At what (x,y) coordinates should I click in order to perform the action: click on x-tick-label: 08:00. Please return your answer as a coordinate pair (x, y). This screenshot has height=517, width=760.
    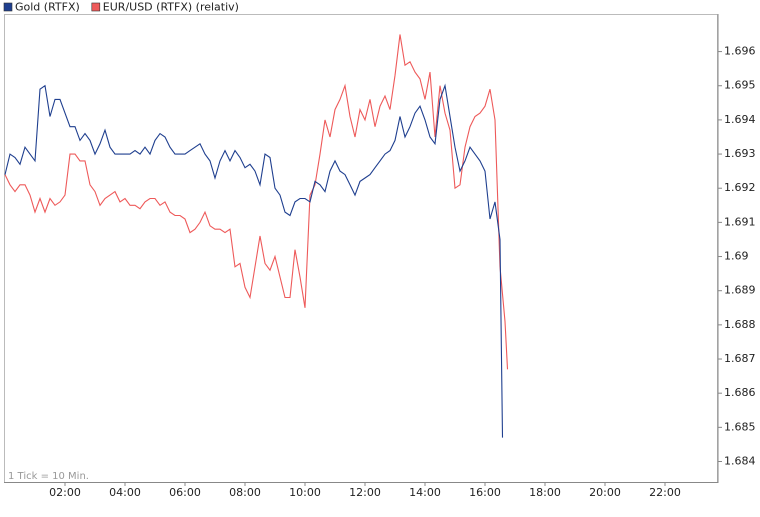
    Looking at the image, I should click on (245, 492).